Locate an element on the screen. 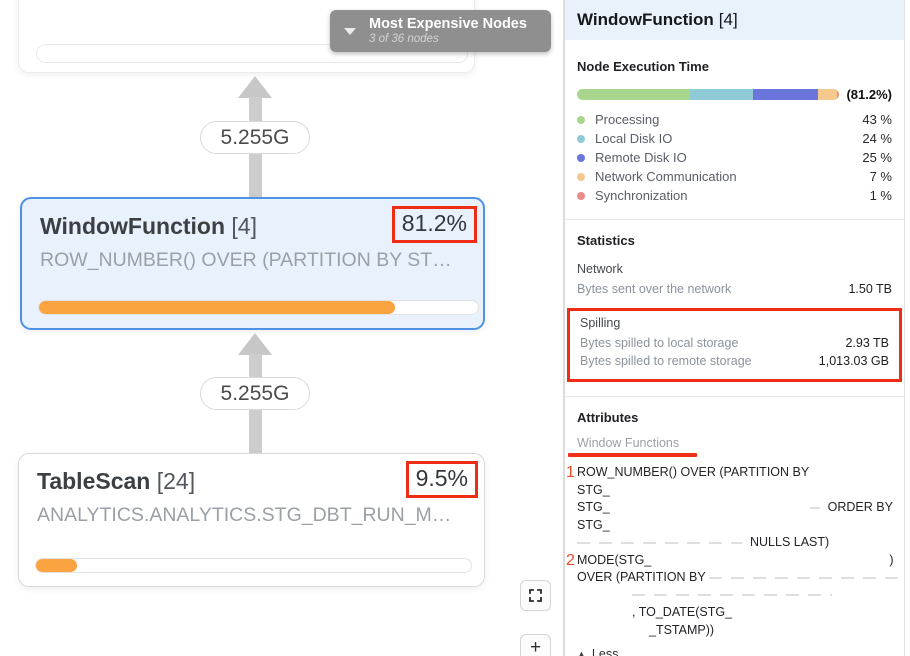  stat-label: Bytes sent over the network is located at coordinates (654, 289).